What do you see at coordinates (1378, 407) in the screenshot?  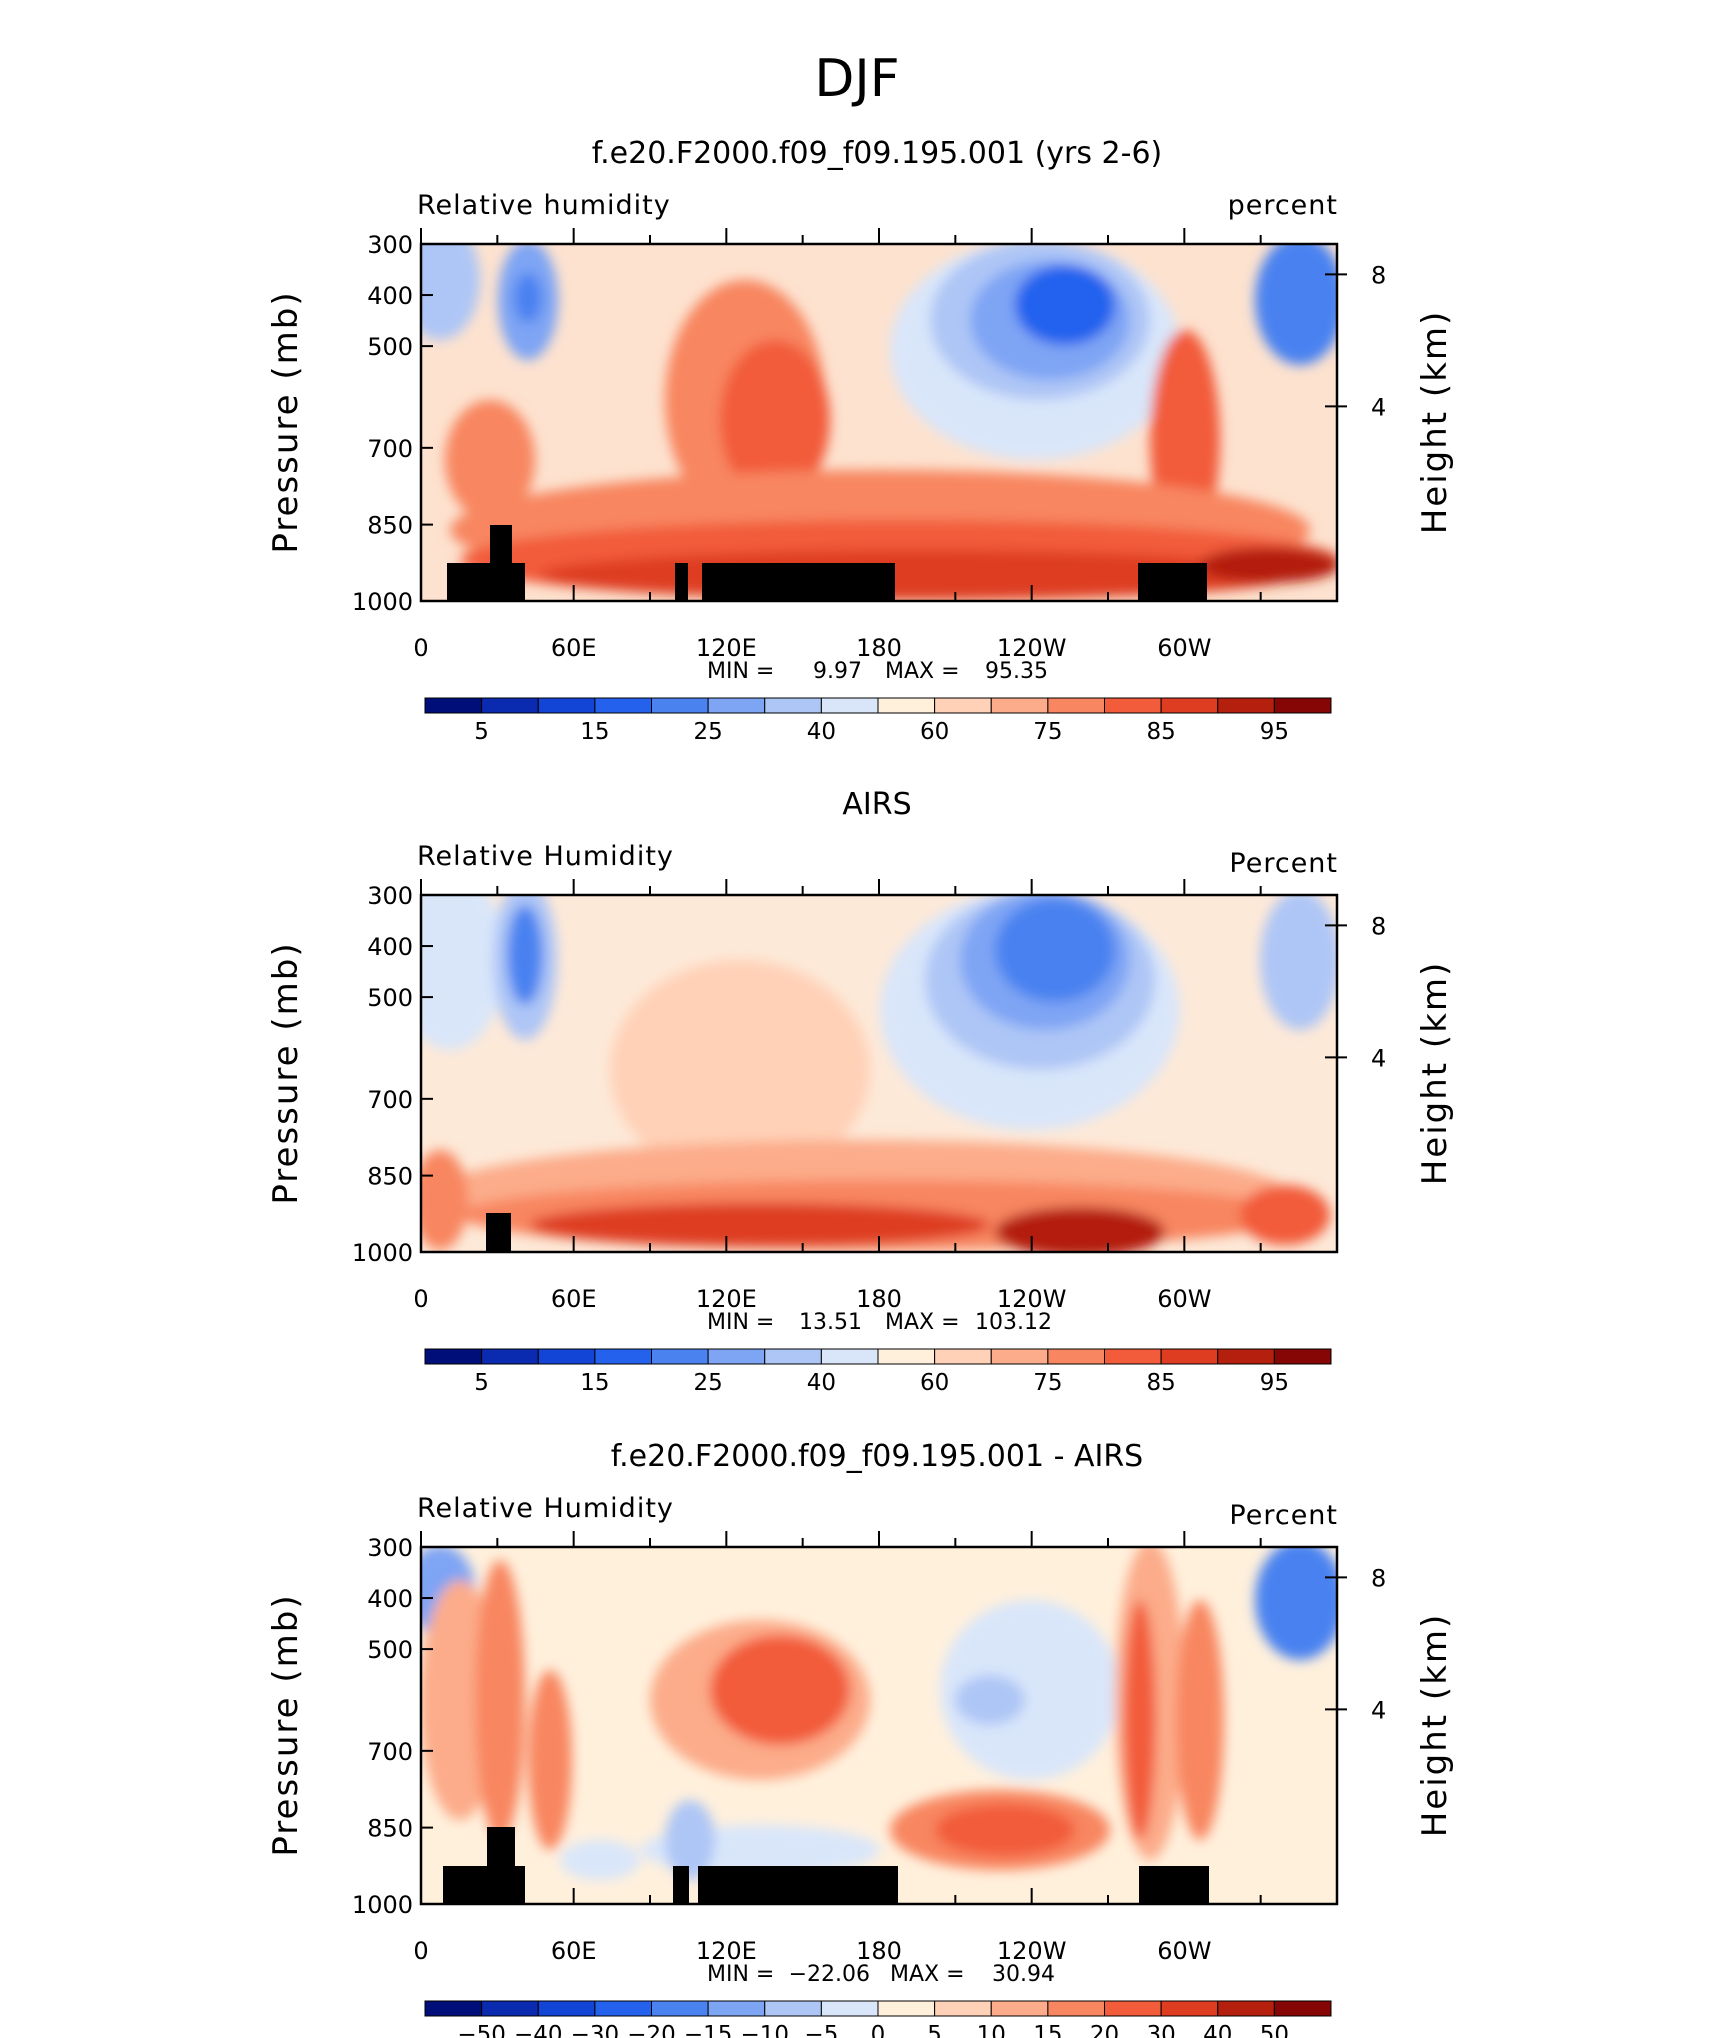 I see `y2-tick-label: 4` at bounding box center [1378, 407].